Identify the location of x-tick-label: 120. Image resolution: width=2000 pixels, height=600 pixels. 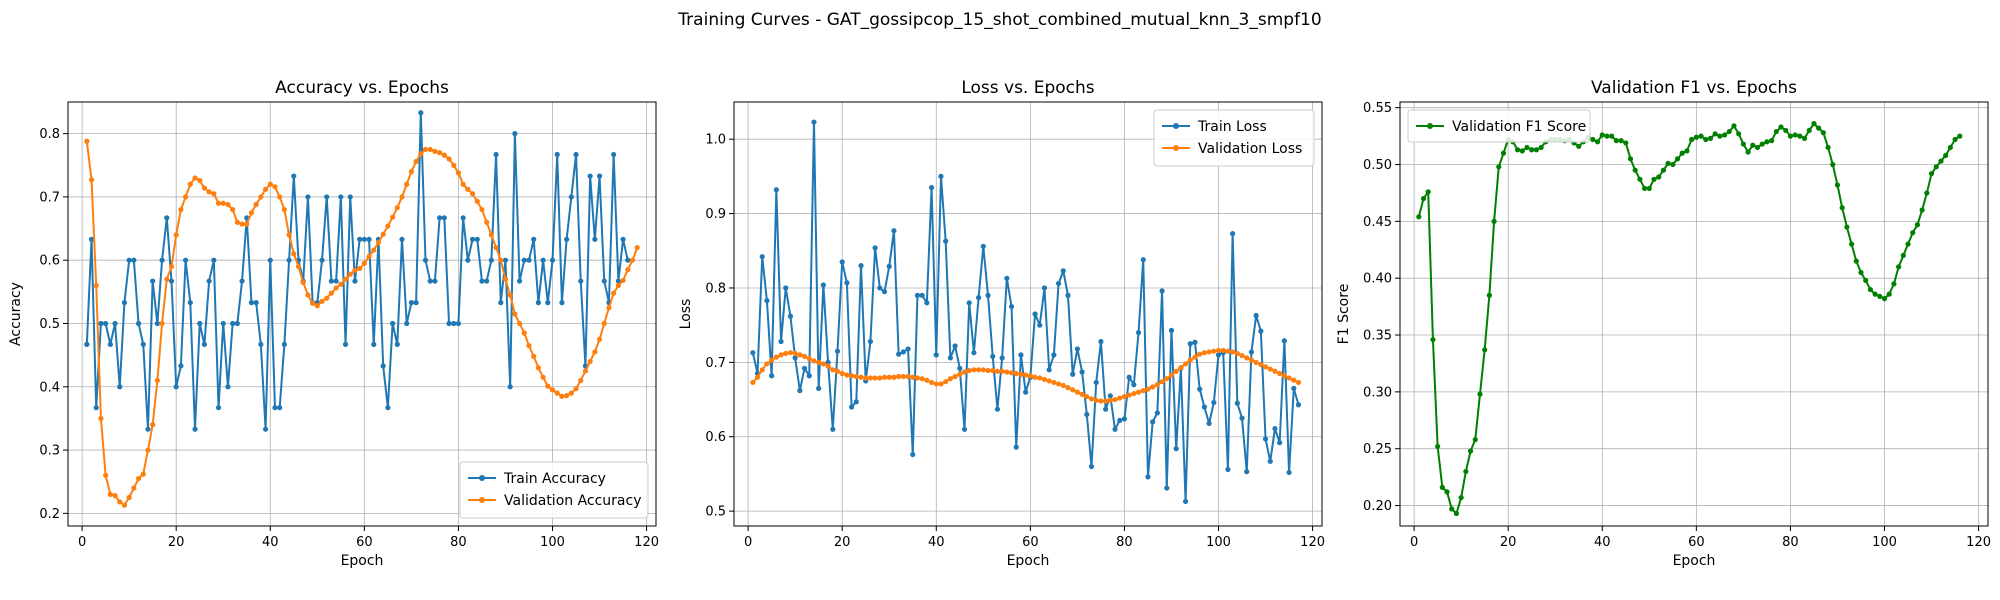
(1312, 542).